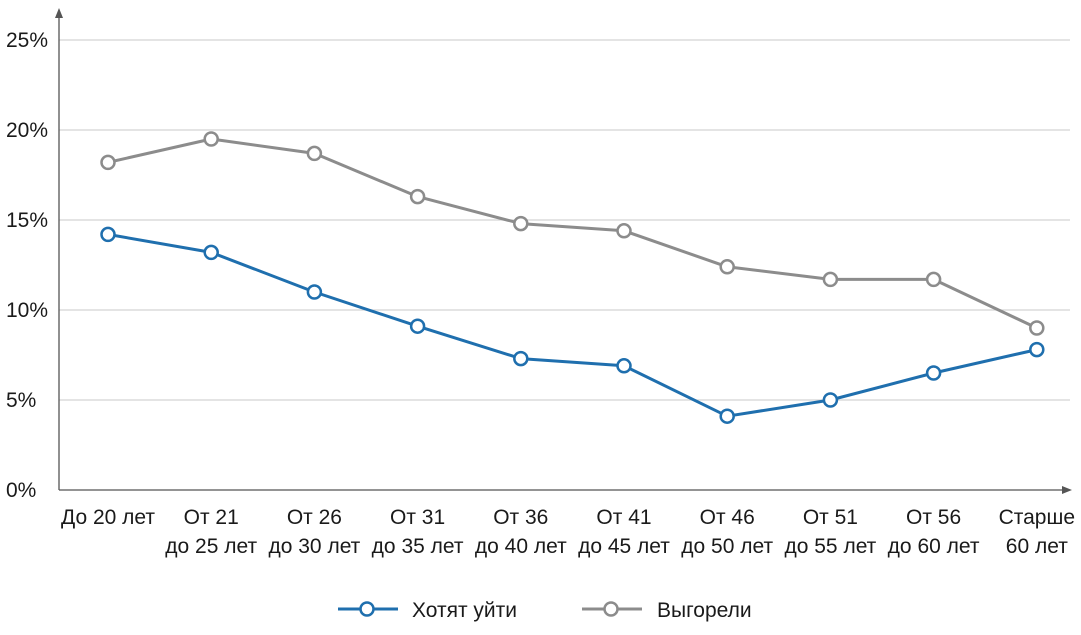 The height and width of the screenshot is (635, 1081). Describe the element at coordinates (27, 265) in the screenshot. I see `y-tick-labels: 0% 5% 10% 15% 20% 25%` at that location.